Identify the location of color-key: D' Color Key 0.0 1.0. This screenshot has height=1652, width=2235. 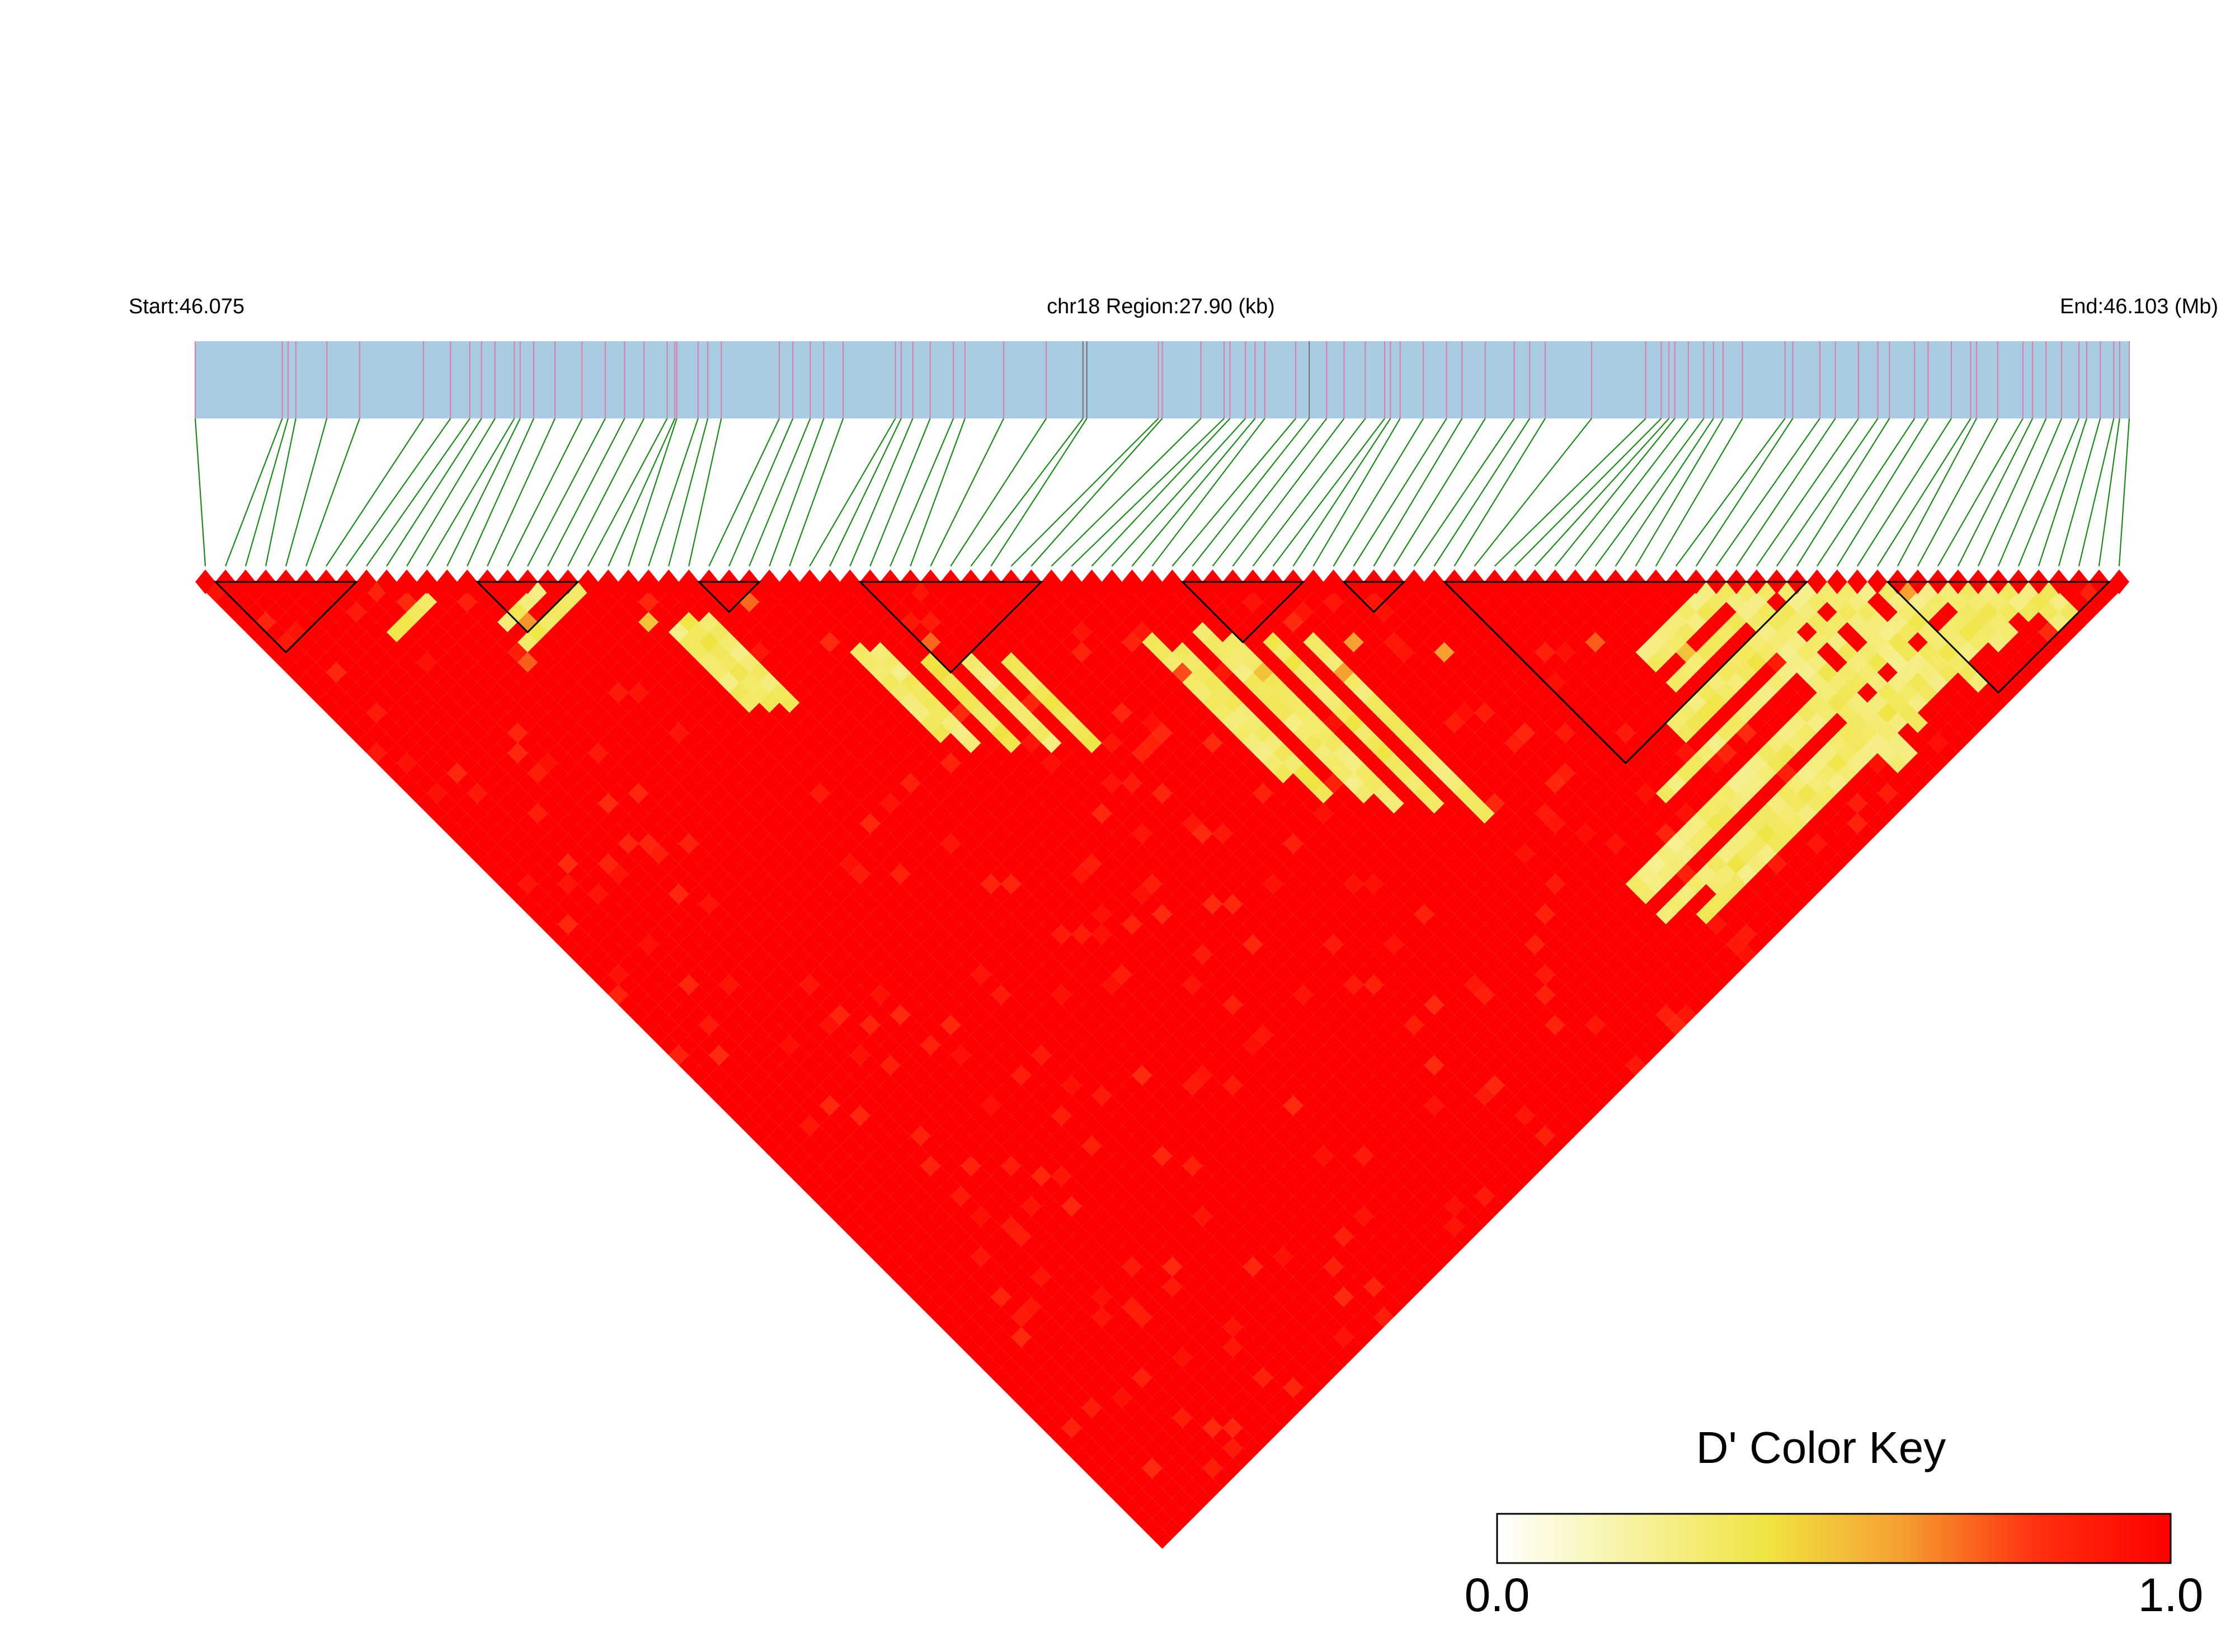
(1834, 1522).